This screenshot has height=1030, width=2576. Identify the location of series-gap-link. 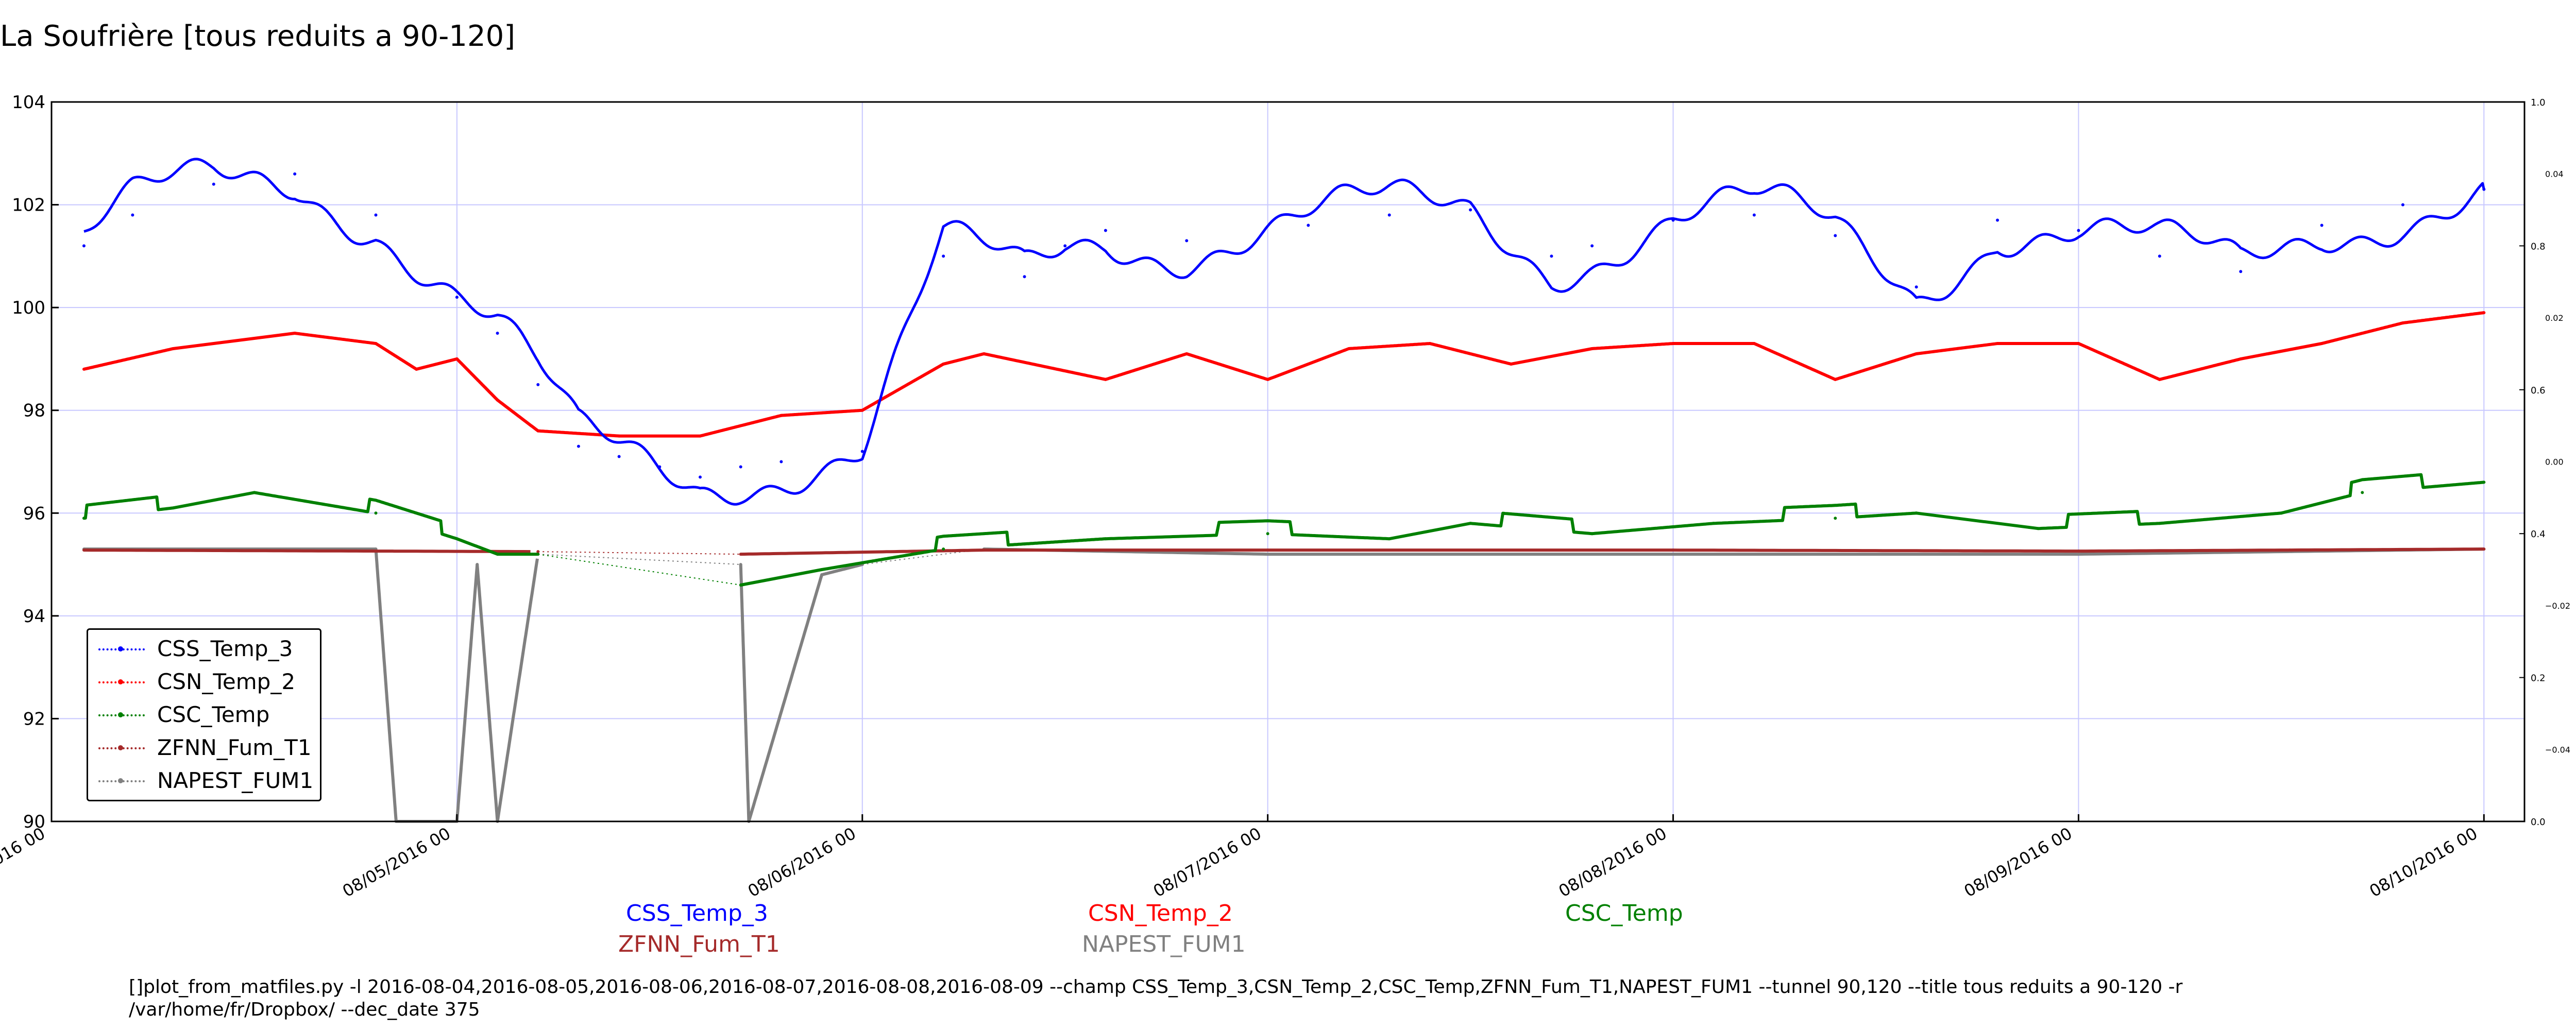
(639, 570).